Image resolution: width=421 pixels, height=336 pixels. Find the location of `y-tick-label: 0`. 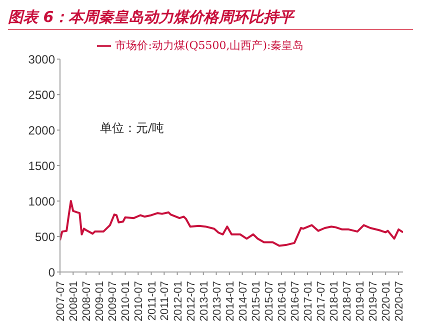

y-tick-label: 0 is located at coordinates (52, 272).